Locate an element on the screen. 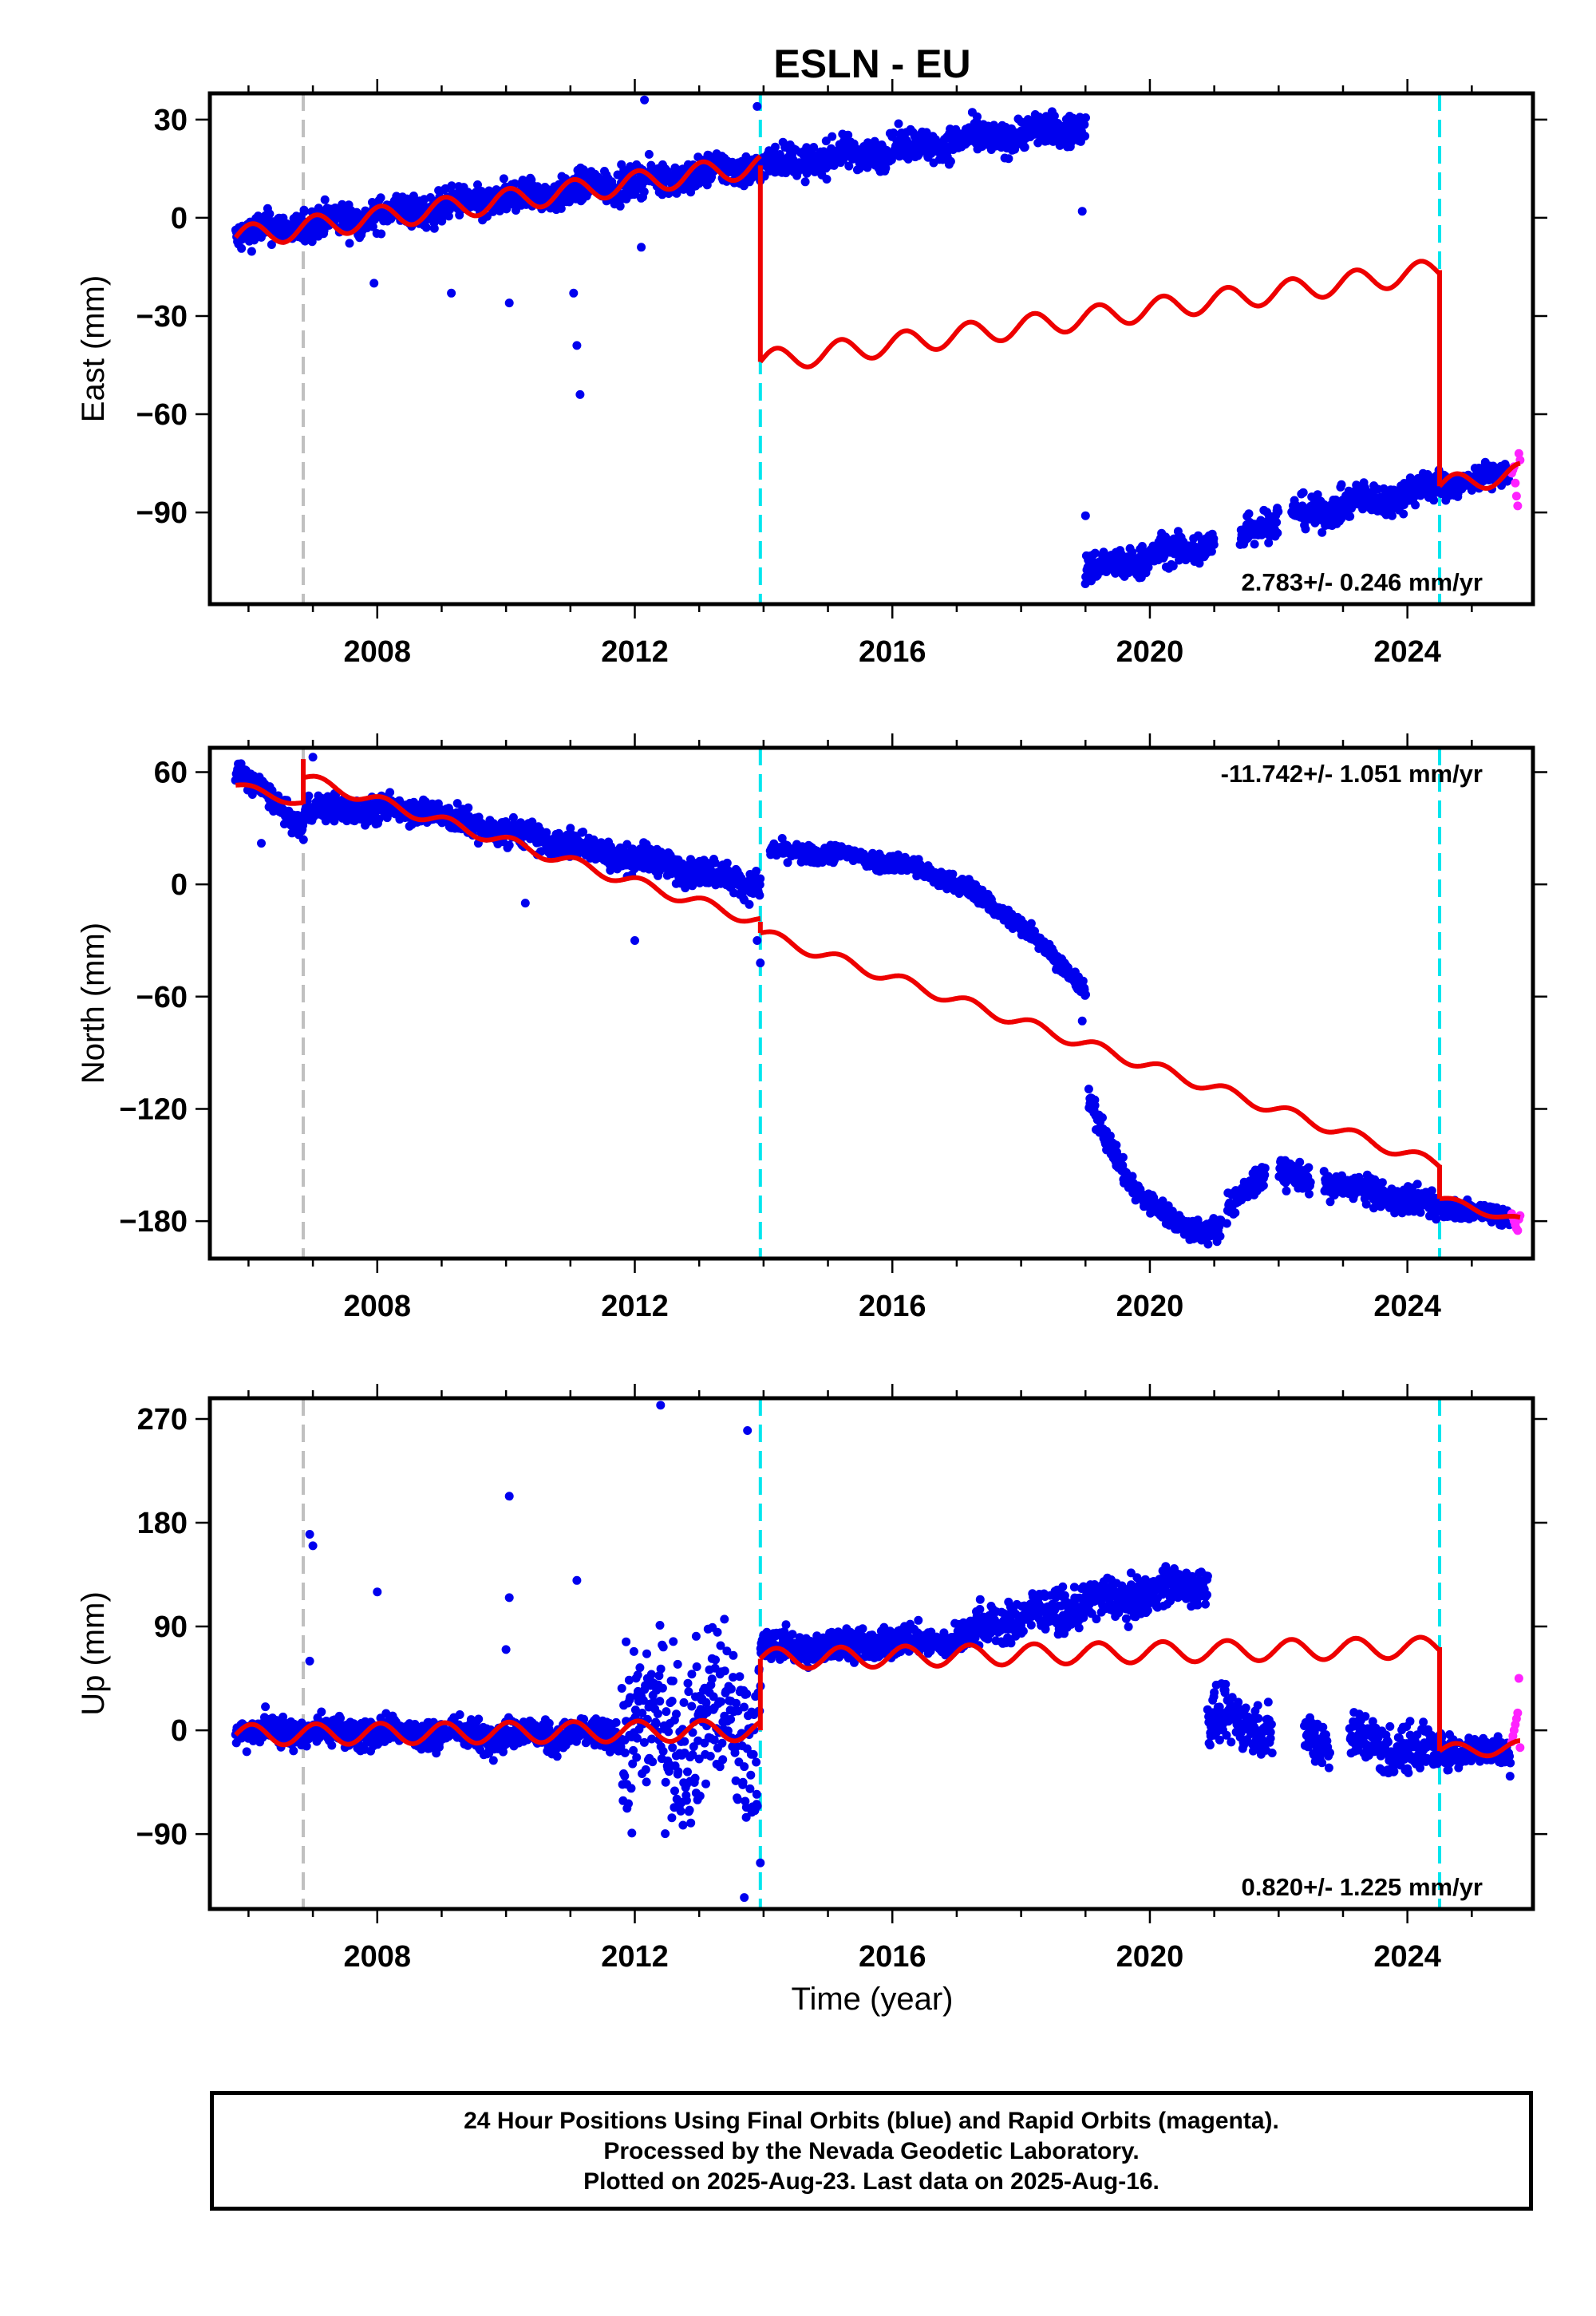  y-axis-label: North (mm) is located at coordinates (93, 1003).